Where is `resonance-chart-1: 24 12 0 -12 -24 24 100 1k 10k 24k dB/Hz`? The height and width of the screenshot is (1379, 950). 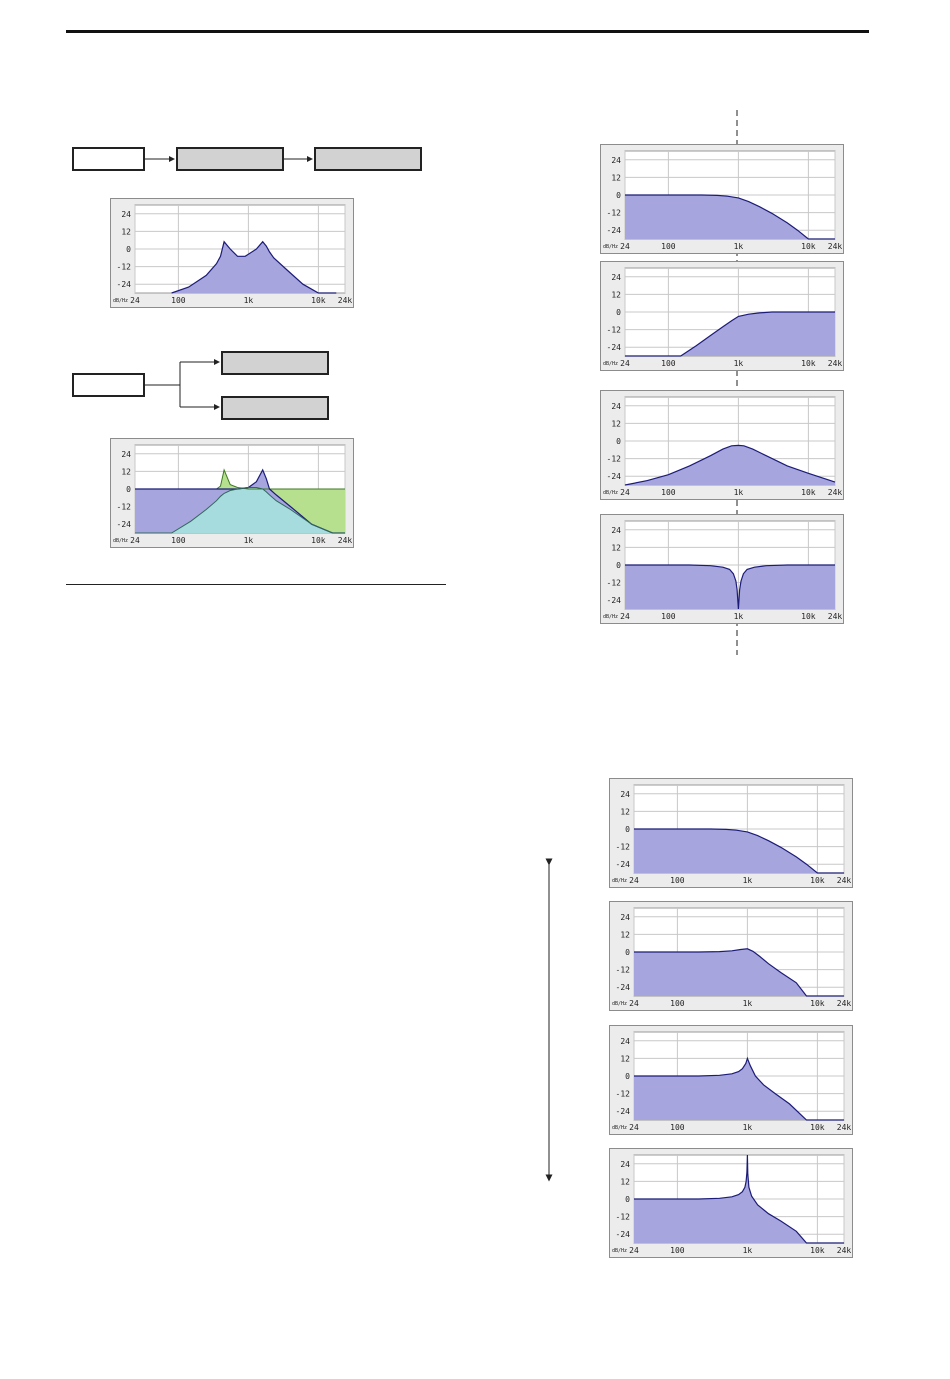
resonance-chart-1: 24 12 0 -12 -24 24 100 1k 10k 24k dB/Hz is located at coordinates (731, 956).